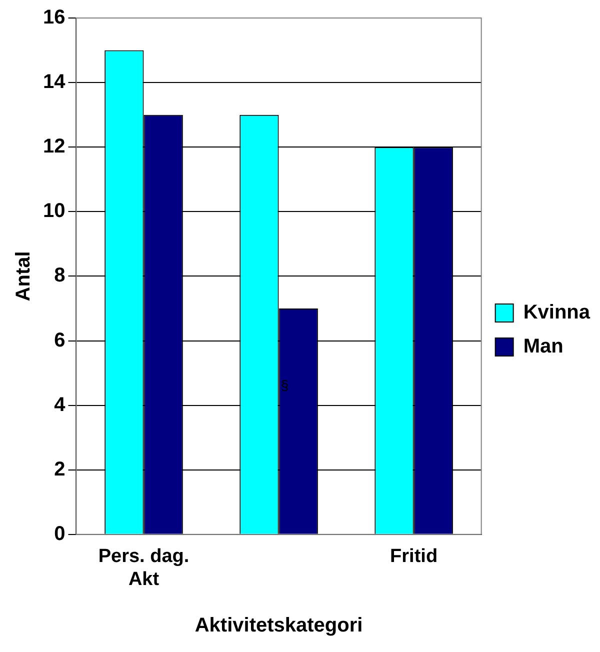 This screenshot has height=652, width=600. I want to click on y-tick-label: 8, so click(60, 275).